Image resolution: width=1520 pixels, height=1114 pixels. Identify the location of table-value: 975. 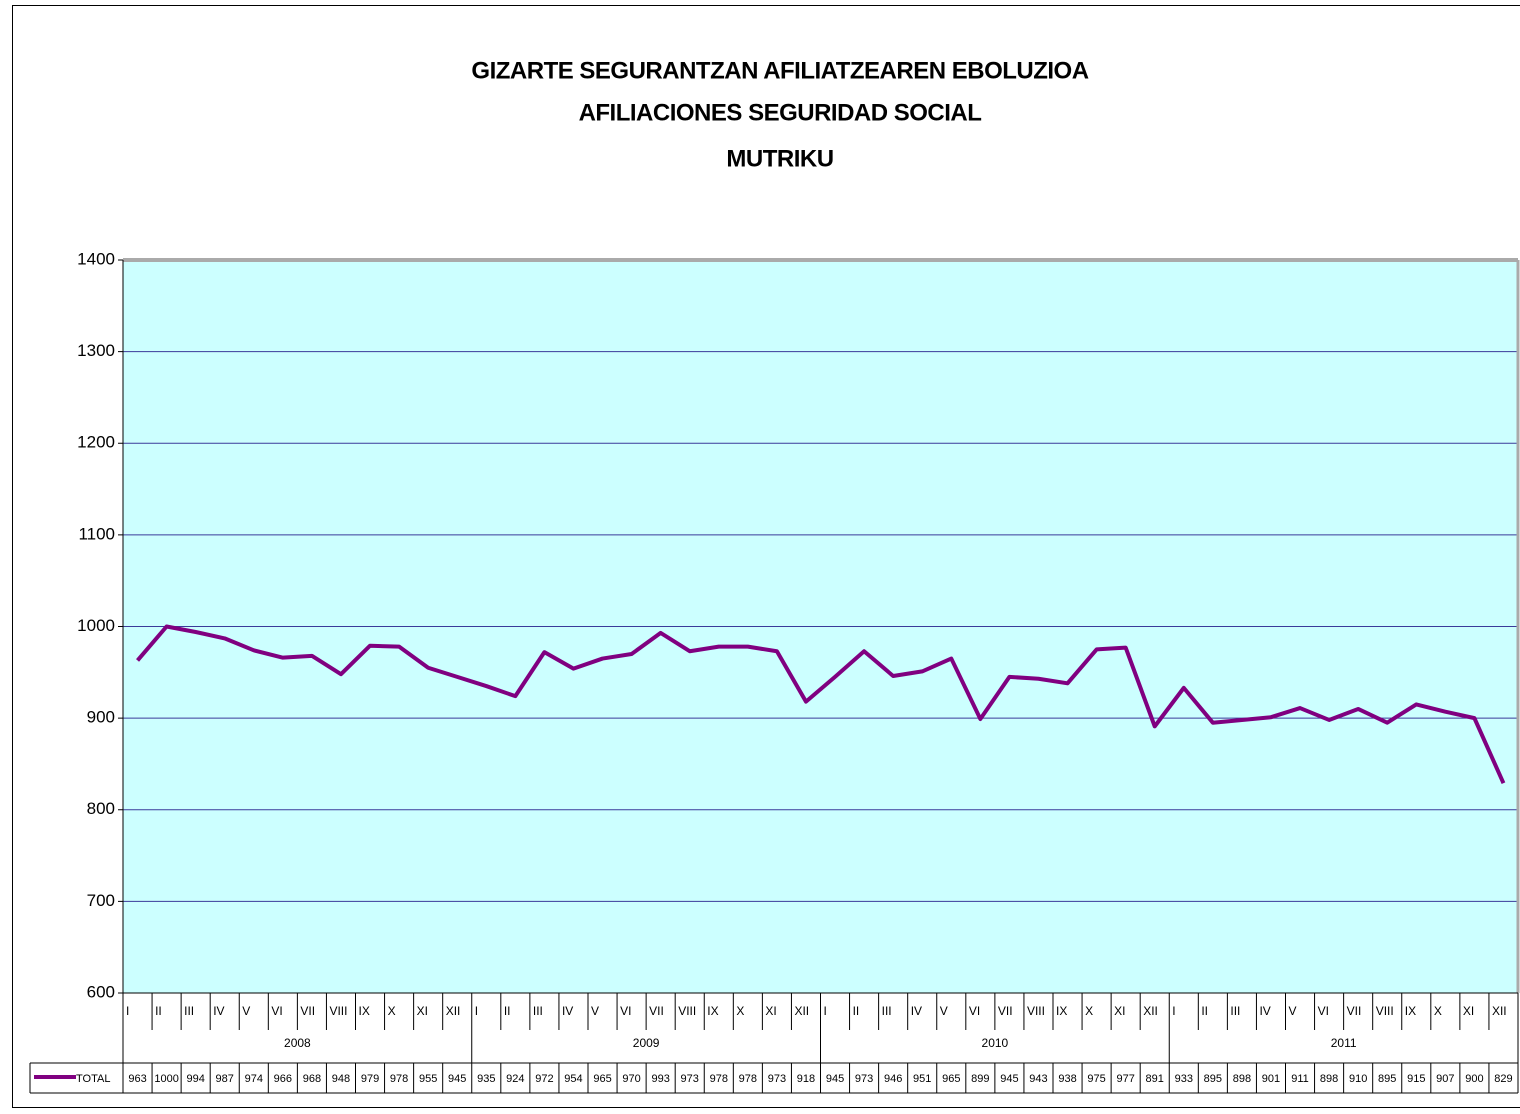
(1096, 1079).